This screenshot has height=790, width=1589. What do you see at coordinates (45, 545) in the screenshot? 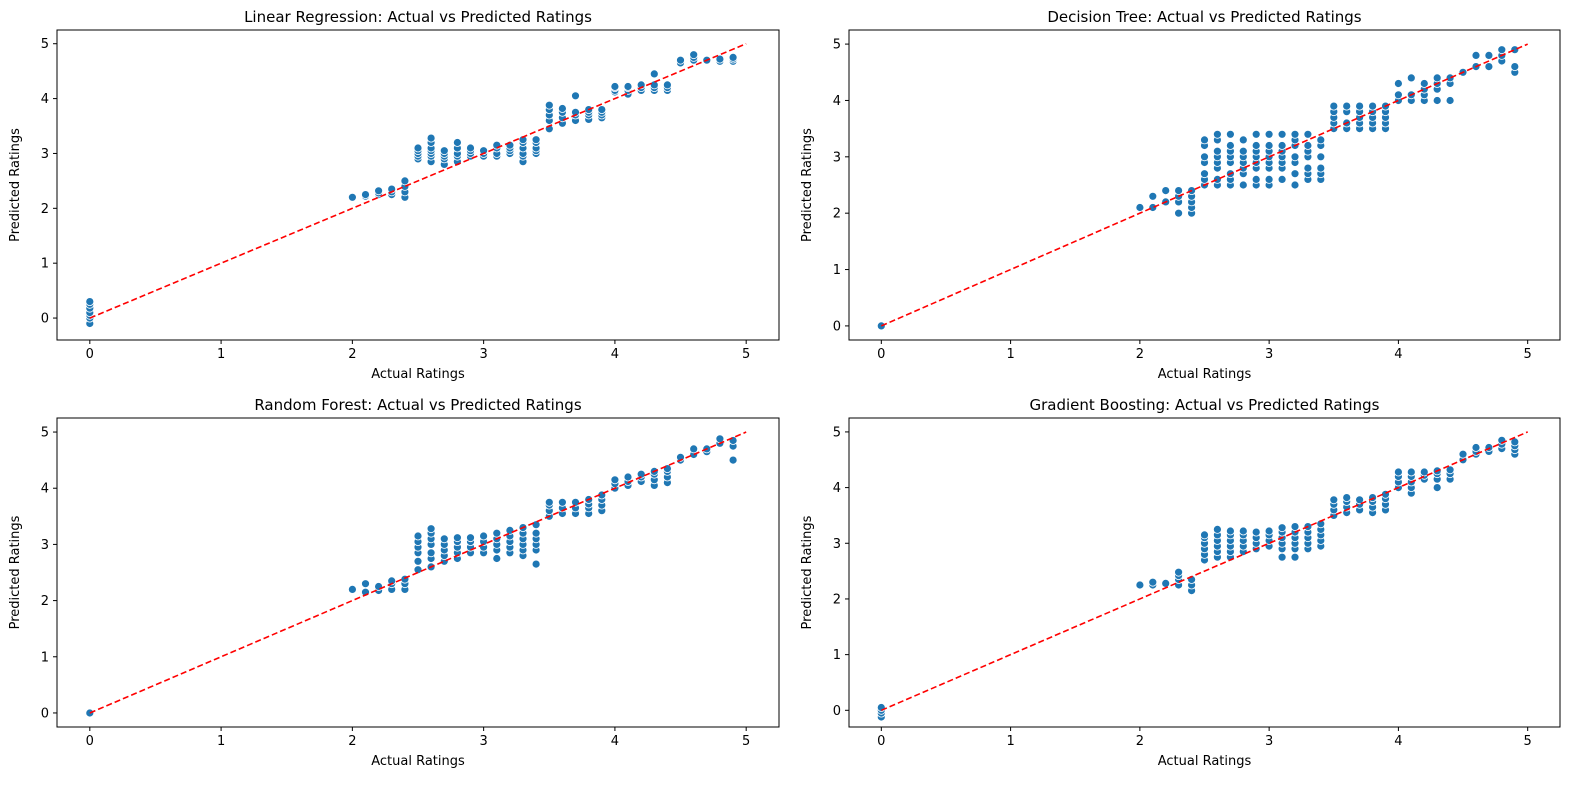
I see `y-tick-label: 3` at bounding box center [45, 545].